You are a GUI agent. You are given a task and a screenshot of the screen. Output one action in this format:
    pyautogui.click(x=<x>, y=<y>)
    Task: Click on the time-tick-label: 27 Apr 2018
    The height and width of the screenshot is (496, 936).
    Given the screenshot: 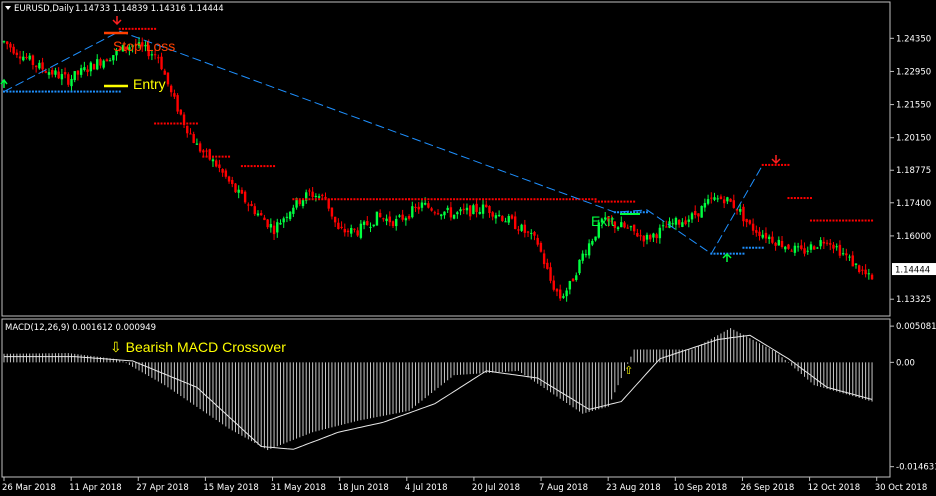 What is the action you would take?
    pyautogui.click(x=162, y=488)
    